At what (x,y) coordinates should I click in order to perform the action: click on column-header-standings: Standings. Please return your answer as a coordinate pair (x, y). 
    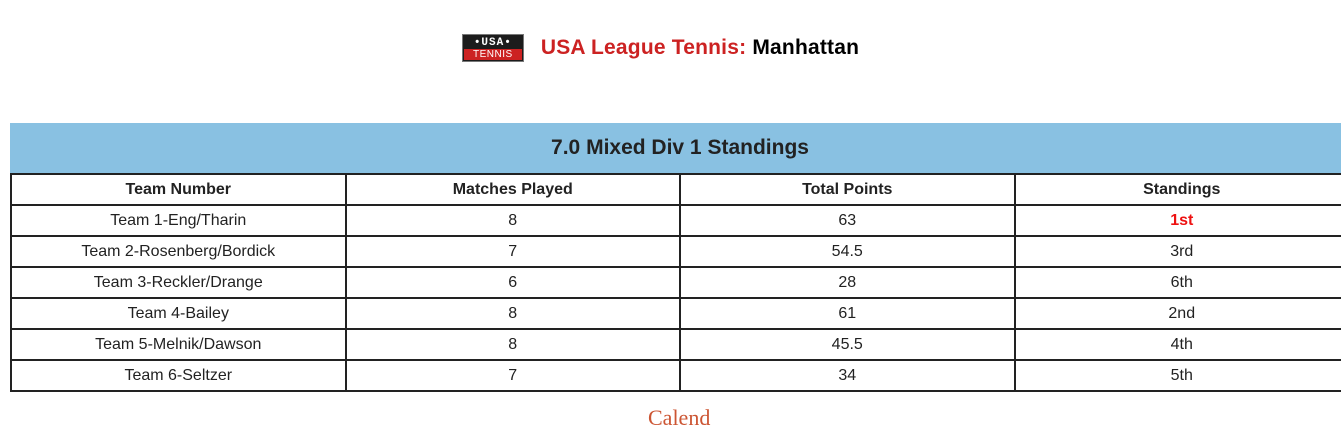
    Looking at the image, I should click on (1178, 189).